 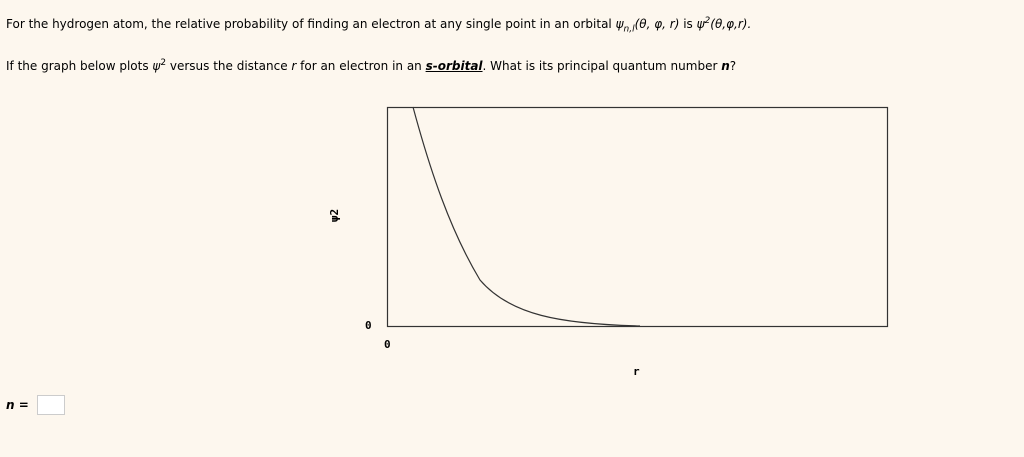 I want to click on answer-input, so click(x=51, y=405).